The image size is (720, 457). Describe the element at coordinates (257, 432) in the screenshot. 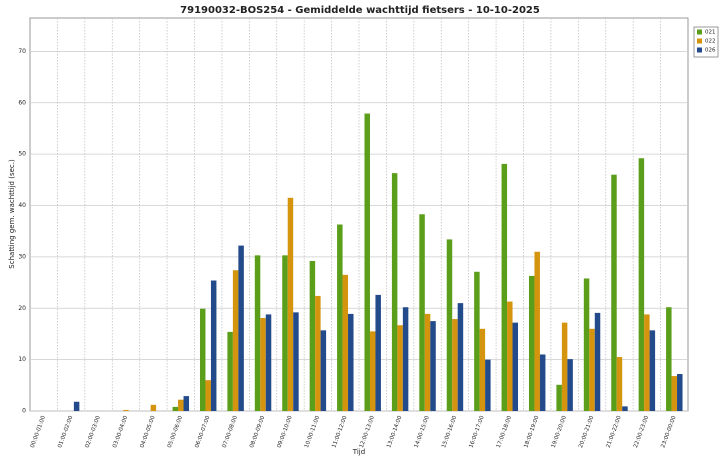

I see `x-tick-label: 08:00-09:00` at that location.